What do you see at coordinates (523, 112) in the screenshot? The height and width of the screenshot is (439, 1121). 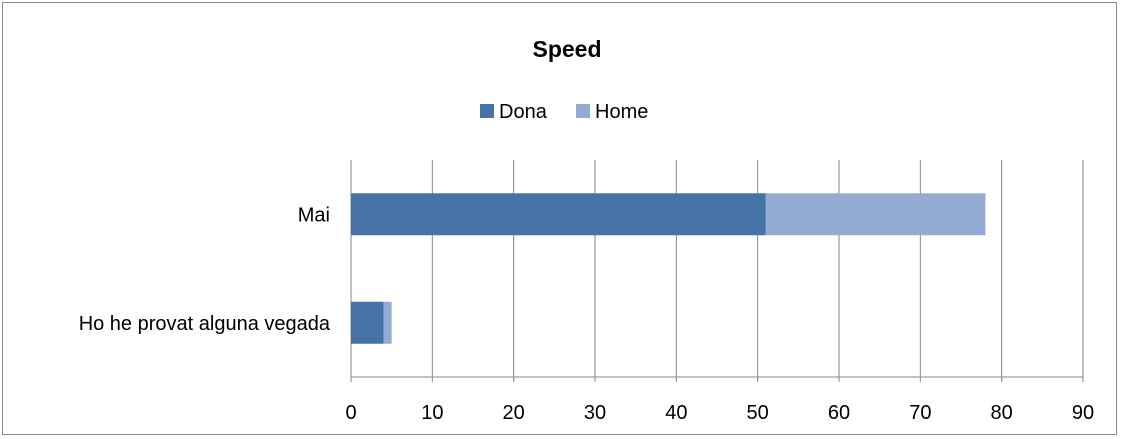 I see `legend-label: Dona` at bounding box center [523, 112].